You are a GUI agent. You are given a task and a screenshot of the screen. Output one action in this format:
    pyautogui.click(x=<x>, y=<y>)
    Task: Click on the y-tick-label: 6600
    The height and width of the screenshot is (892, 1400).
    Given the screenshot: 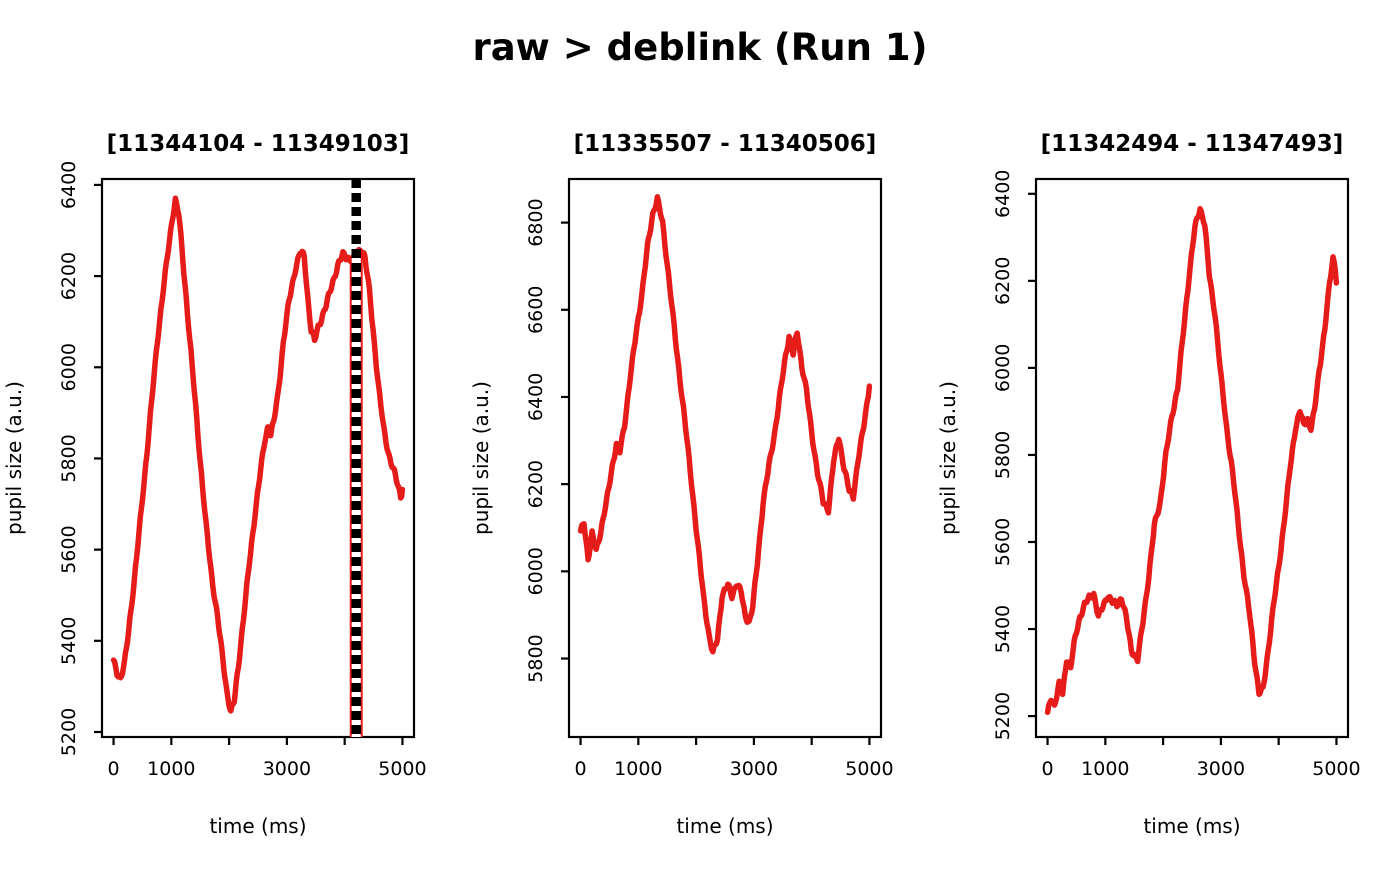 What is the action you would take?
    pyautogui.click(x=536, y=310)
    